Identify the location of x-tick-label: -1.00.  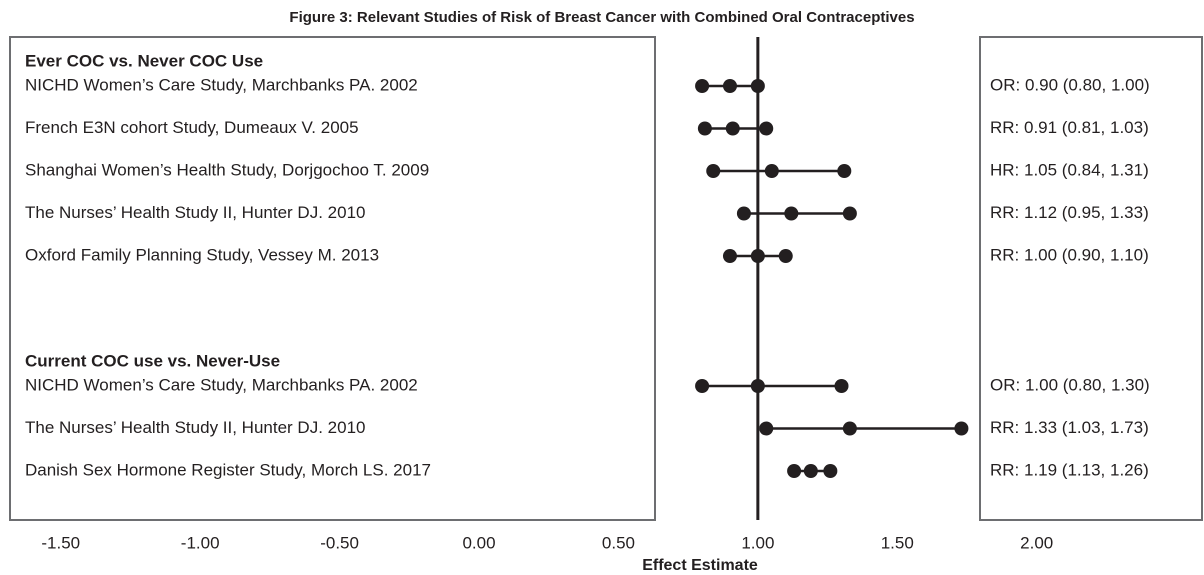
(200, 542).